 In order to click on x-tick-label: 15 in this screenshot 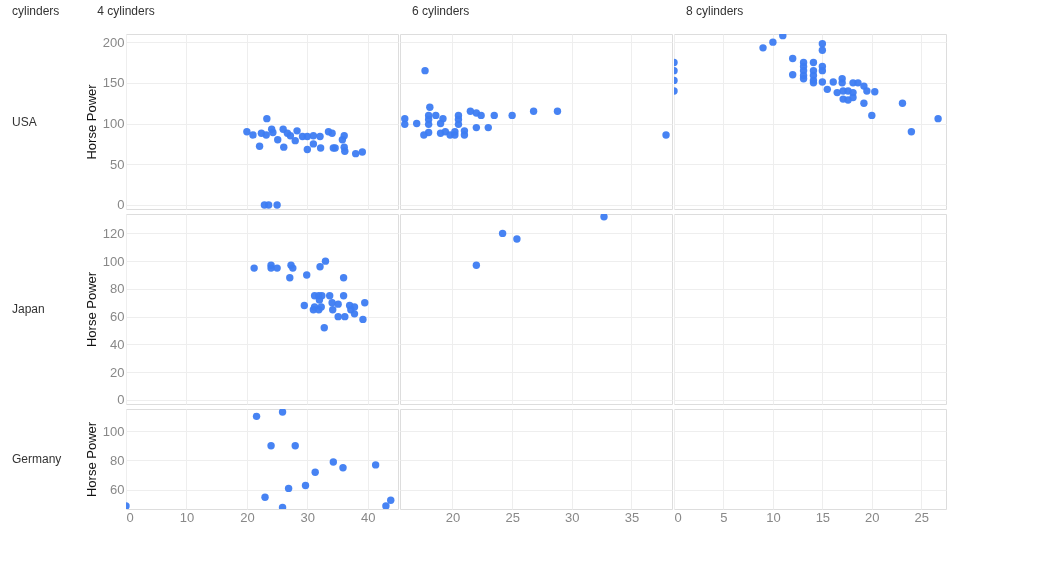, I will do `click(823, 517)`.